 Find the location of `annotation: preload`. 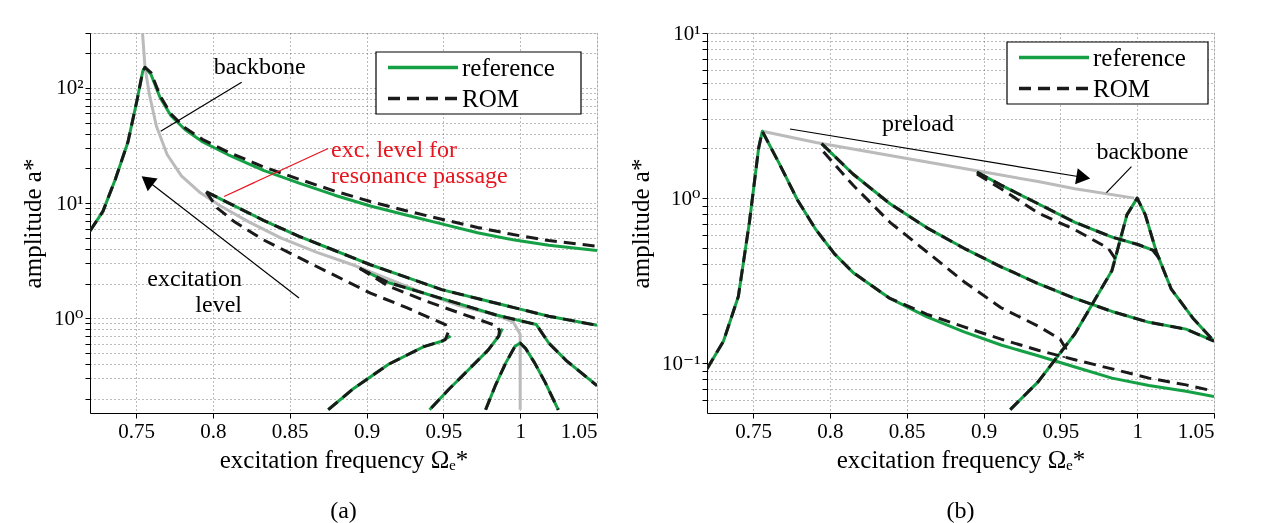

annotation: preload is located at coordinates (918, 123).